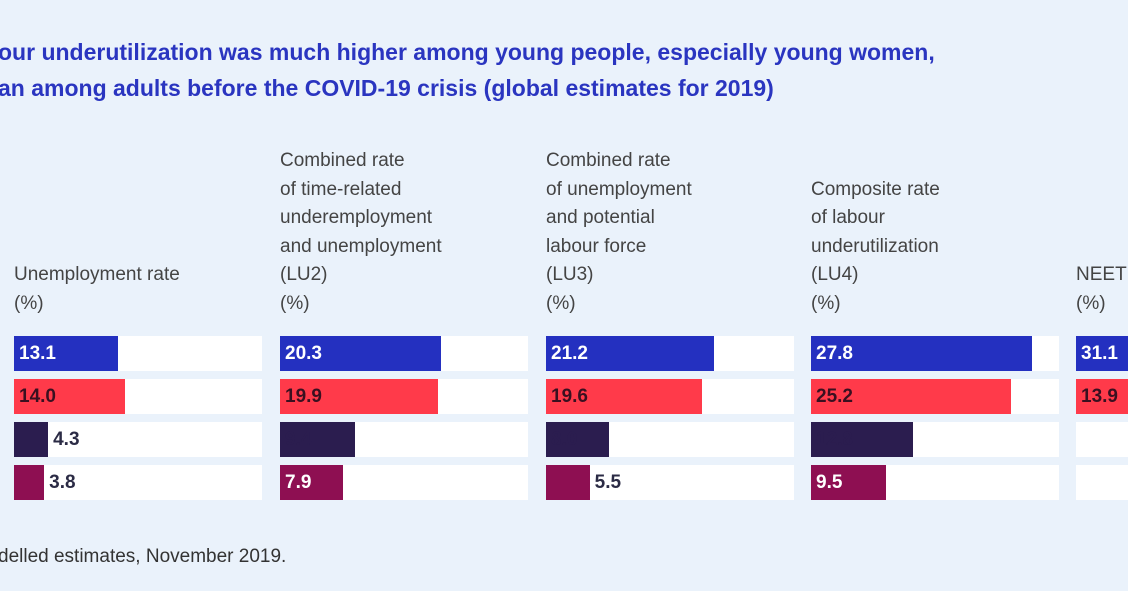  Describe the element at coordinates (138, 353) in the screenshot. I see `bar-track: 13.1` at that location.